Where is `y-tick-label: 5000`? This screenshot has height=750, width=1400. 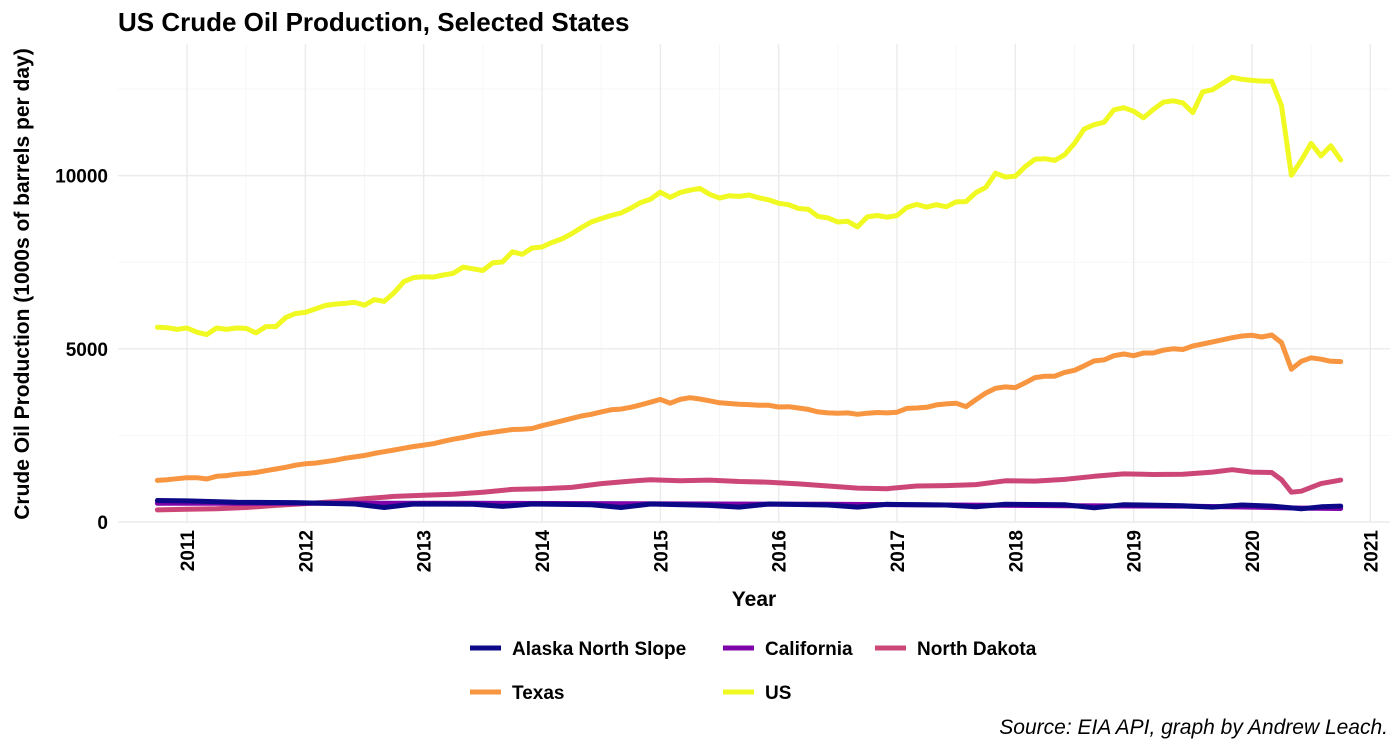 y-tick-label: 5000 is located at coordinates (87, 350).